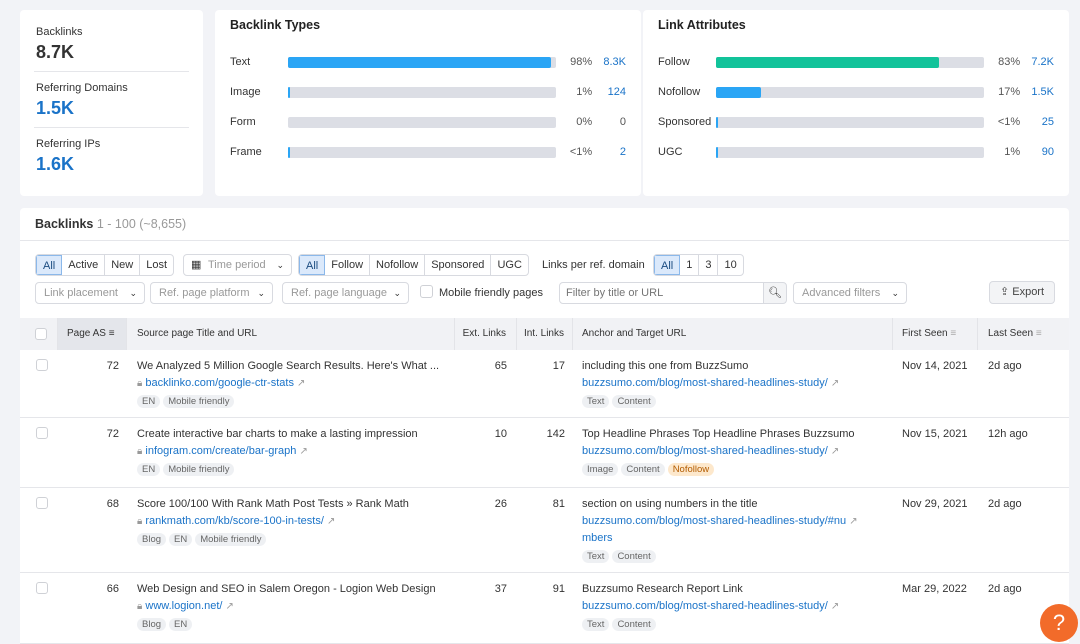  I want to click on attribute-filter: All Follow Nofollow Sponsored UGC, so click(413, 265).